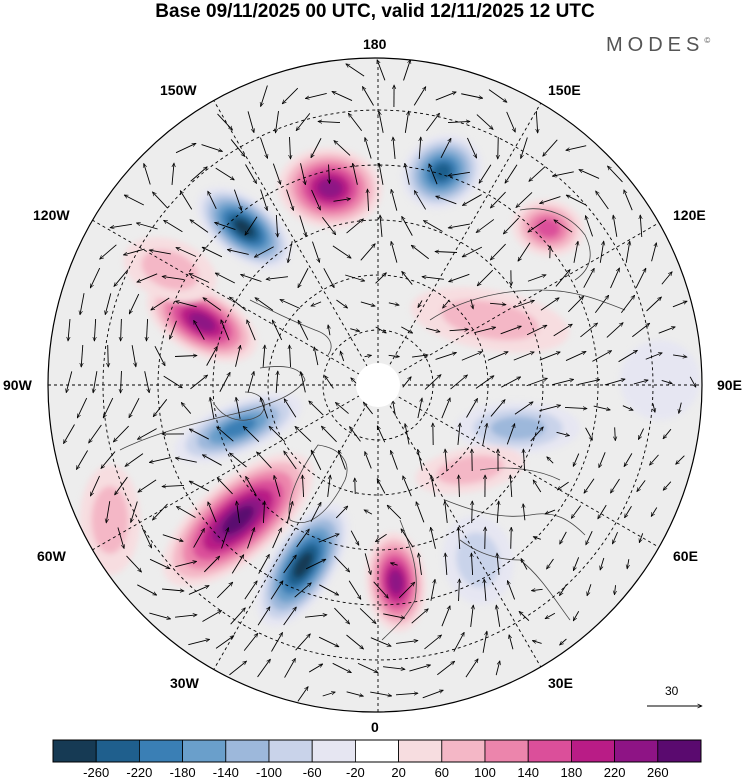  Describe the element at coordinates (571, 772) in the screenshot. I see `colorbar-tick-label: 180` at that location.